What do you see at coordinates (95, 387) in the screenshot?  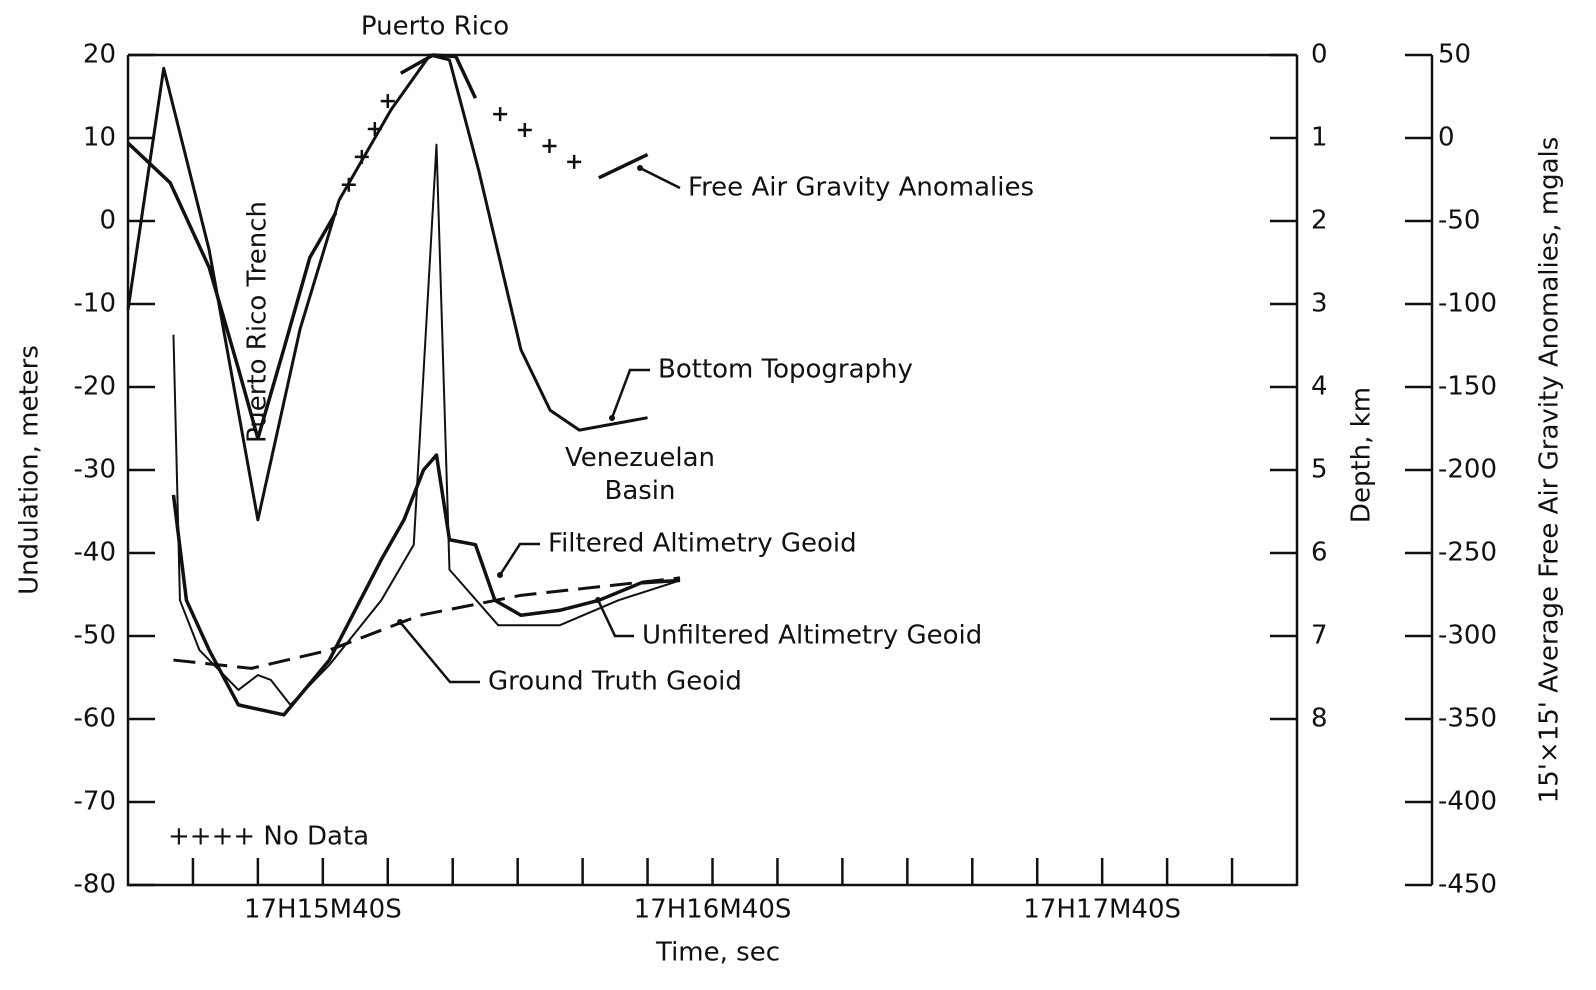 I see `y-tick-label: -20` at bounding box center [95, 387].